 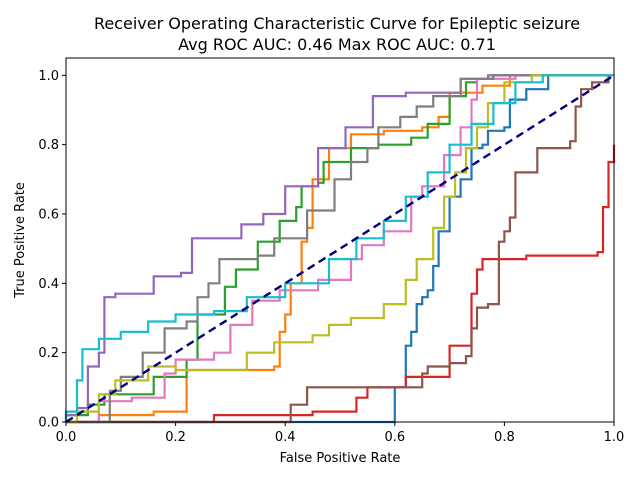 I want to click on x-tick-label: 0.6, so click(x=394, y=437).